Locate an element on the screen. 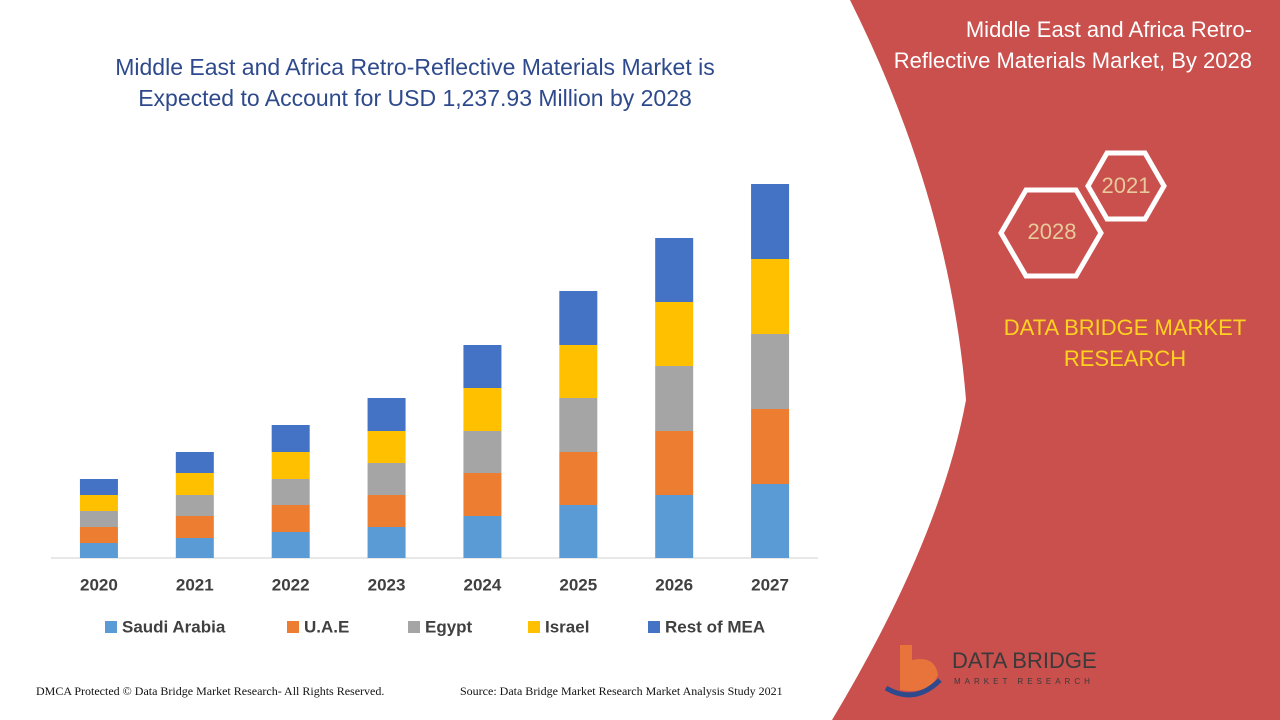 The width and height of the screenshot is (1280, 720). x-tick-label: 2023 is located at coordinates (387, 584).